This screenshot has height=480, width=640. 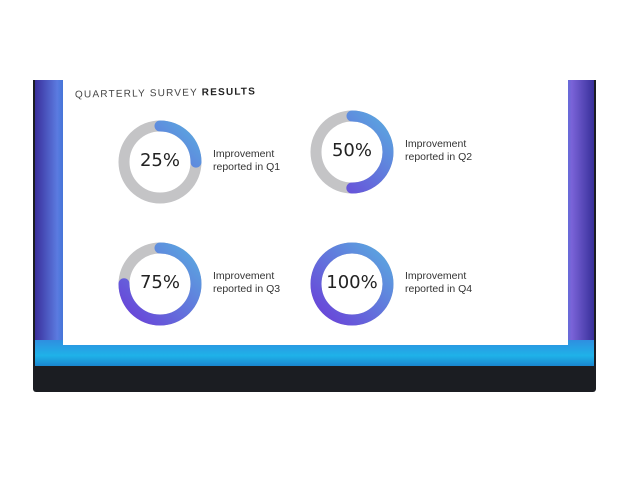 I want to click on donut-percent-label: 75%, so click(x=159, y=282).